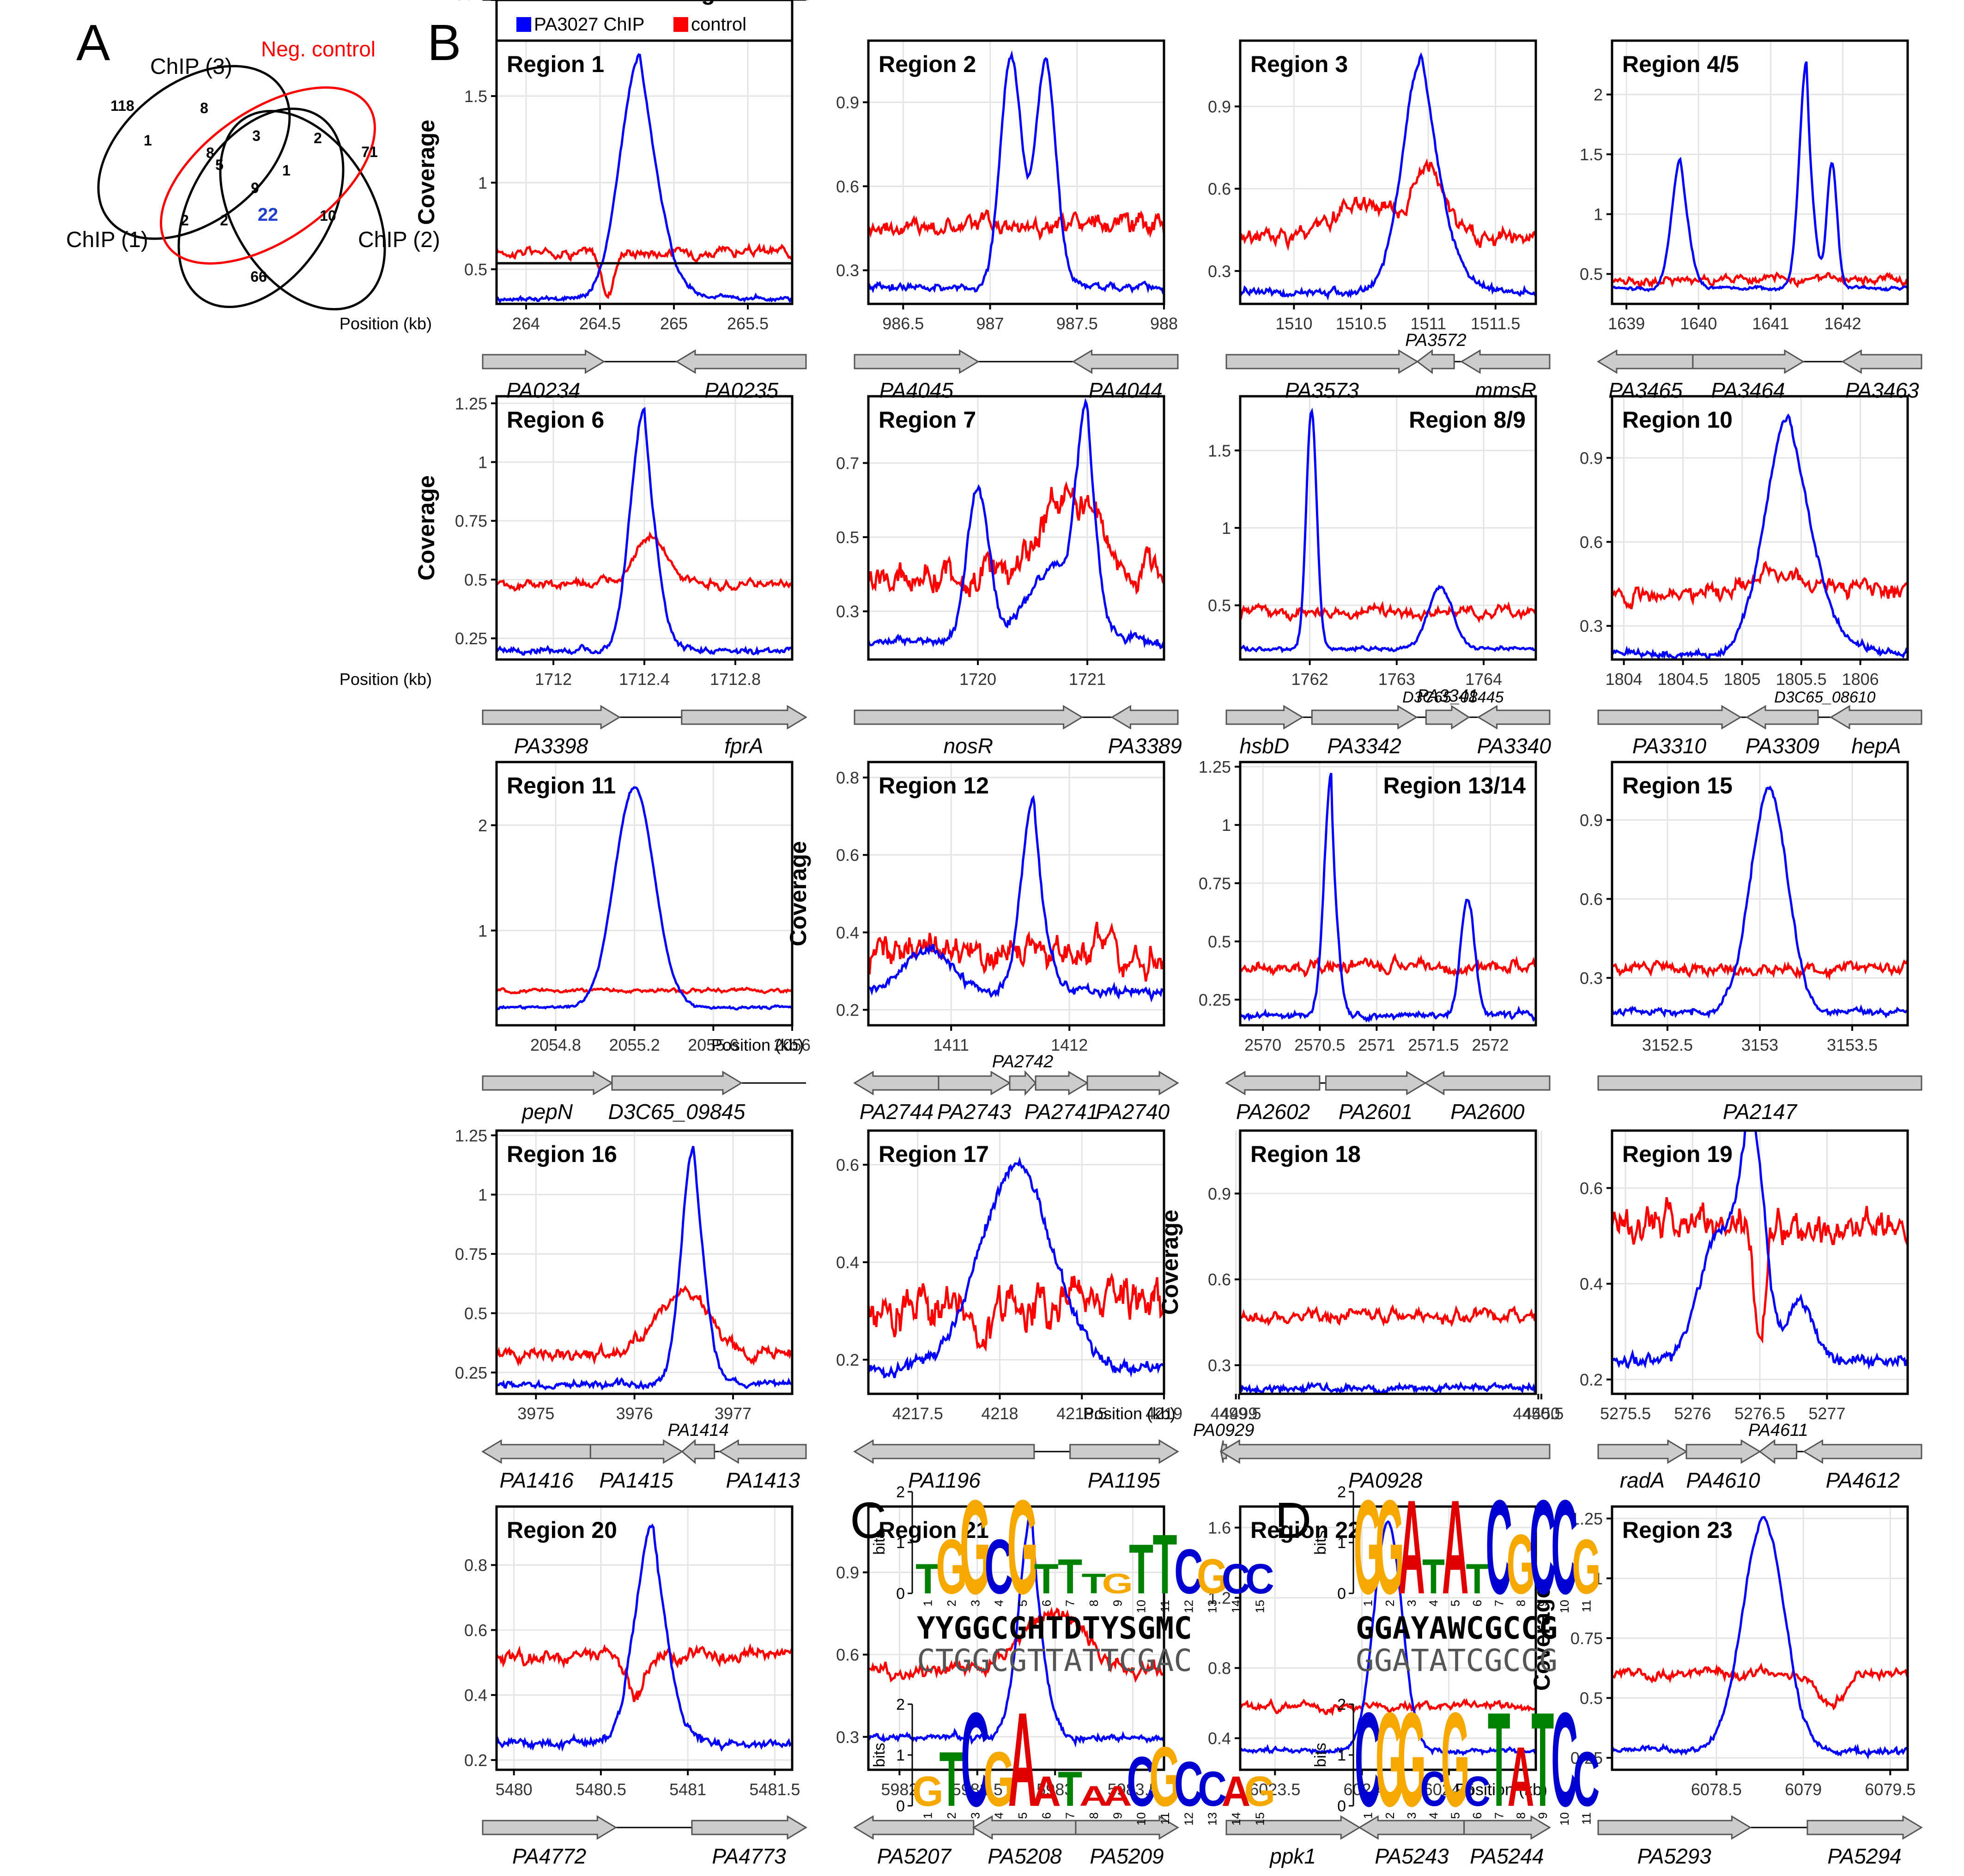 The image size is (1964, 1876). Describe the element at coordinates (1760, 280) in the screenshot. I see `control-coverage-line` at that location.